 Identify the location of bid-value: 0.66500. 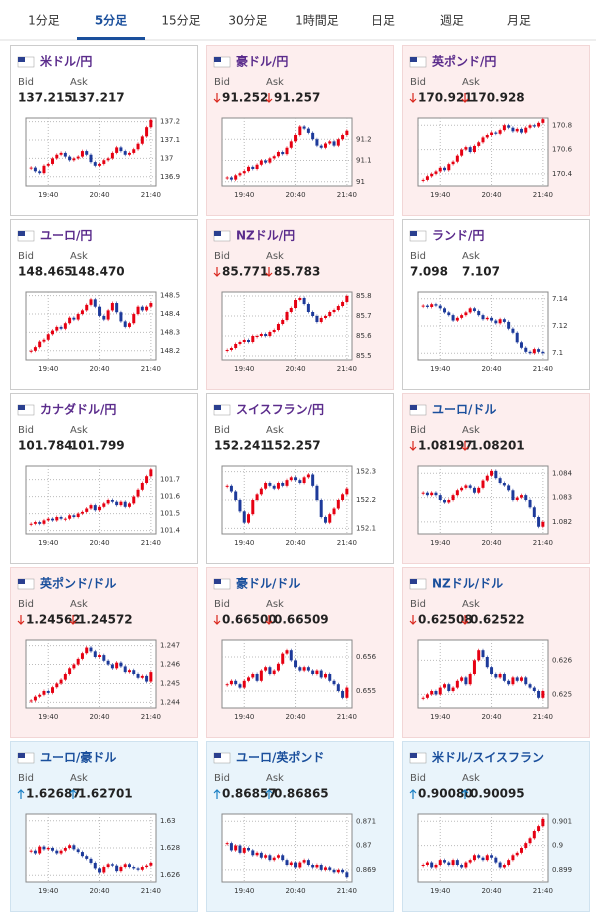
(249, 620).